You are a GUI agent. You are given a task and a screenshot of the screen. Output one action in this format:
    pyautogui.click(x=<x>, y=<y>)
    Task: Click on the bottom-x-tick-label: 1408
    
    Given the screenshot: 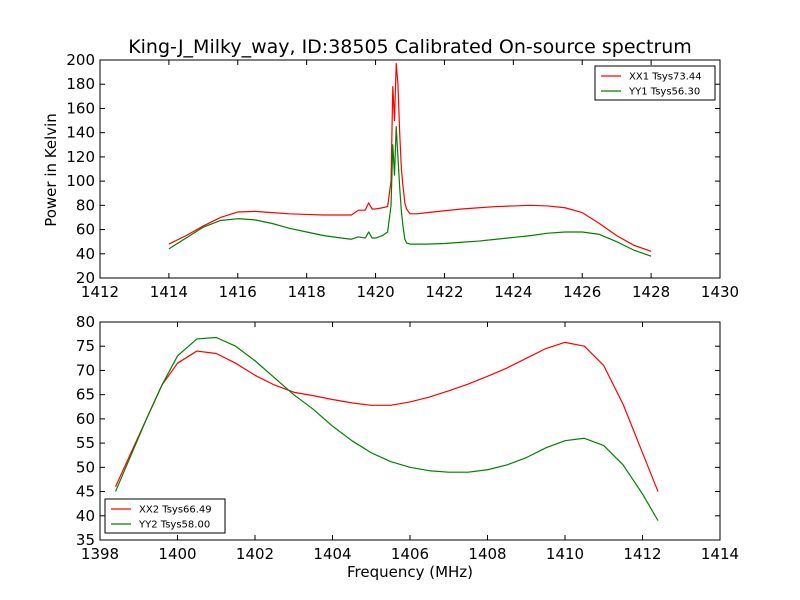 What is the action you would take?
    pyautogui.click(x=487, y=554)
    